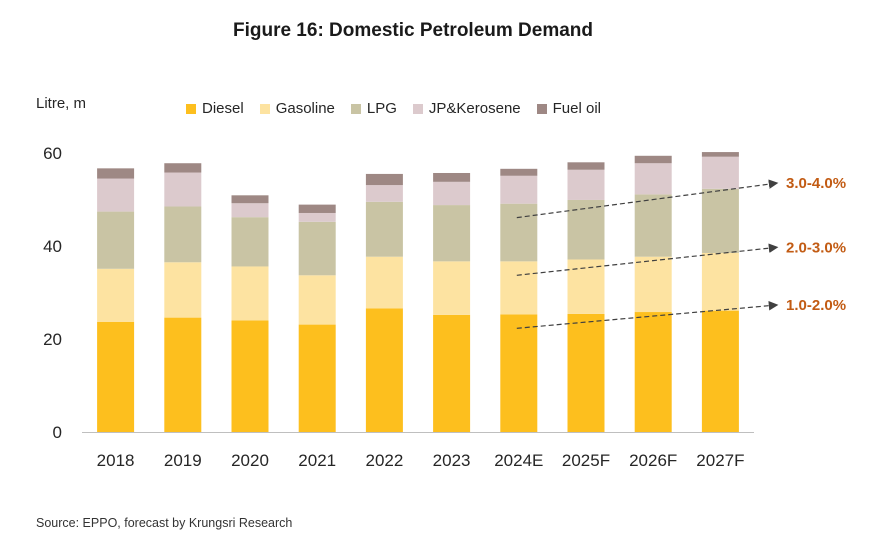 This screenshot has height=554, width=870. I want to click on growth-annotation: 2.0-3.0%, so click(816, 247).